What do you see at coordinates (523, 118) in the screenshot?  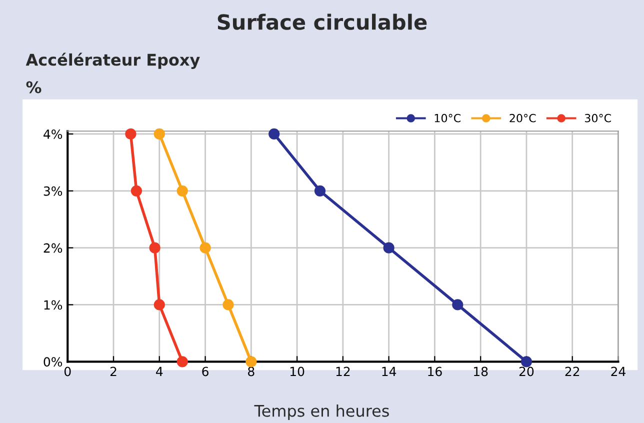 I see `legend-label: 20°C` at bounding box center [523, 118].